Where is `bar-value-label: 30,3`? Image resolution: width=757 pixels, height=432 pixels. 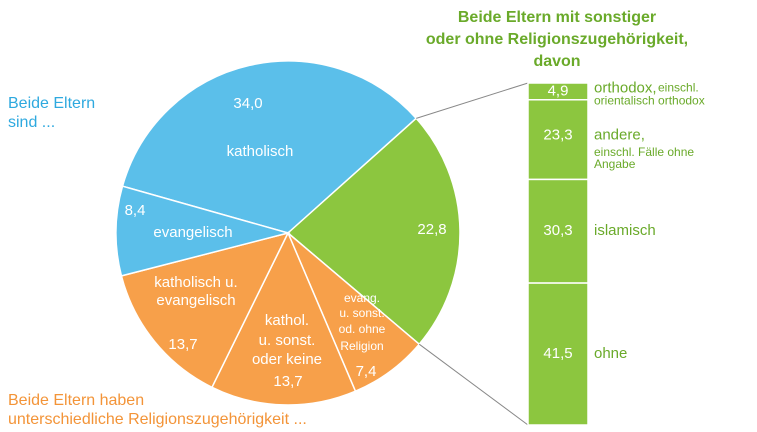
bar-value-label: 30,3 is located at coordinates (557, 230).